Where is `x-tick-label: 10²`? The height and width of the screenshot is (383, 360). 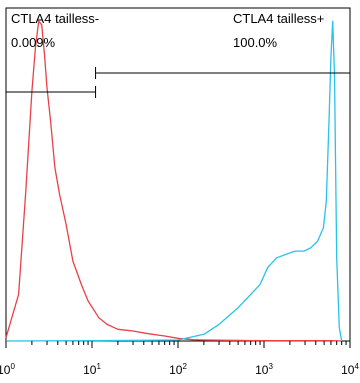 x-tick-label: 10² is located at coordinates (178, 369).